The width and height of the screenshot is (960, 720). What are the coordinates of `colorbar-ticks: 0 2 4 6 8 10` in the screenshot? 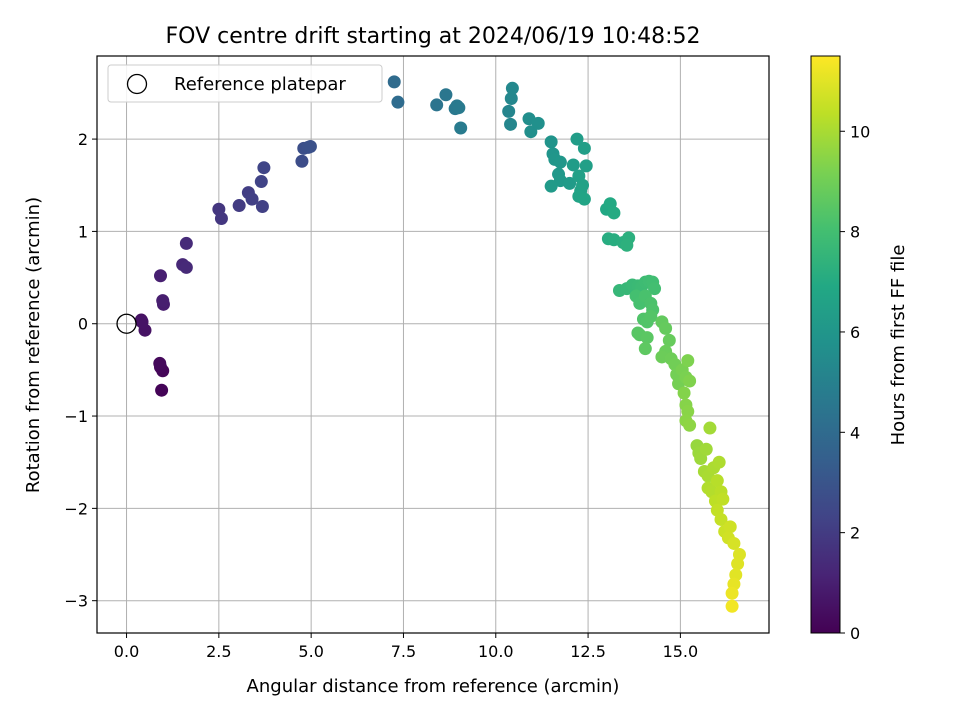 It's located at (855, 382).